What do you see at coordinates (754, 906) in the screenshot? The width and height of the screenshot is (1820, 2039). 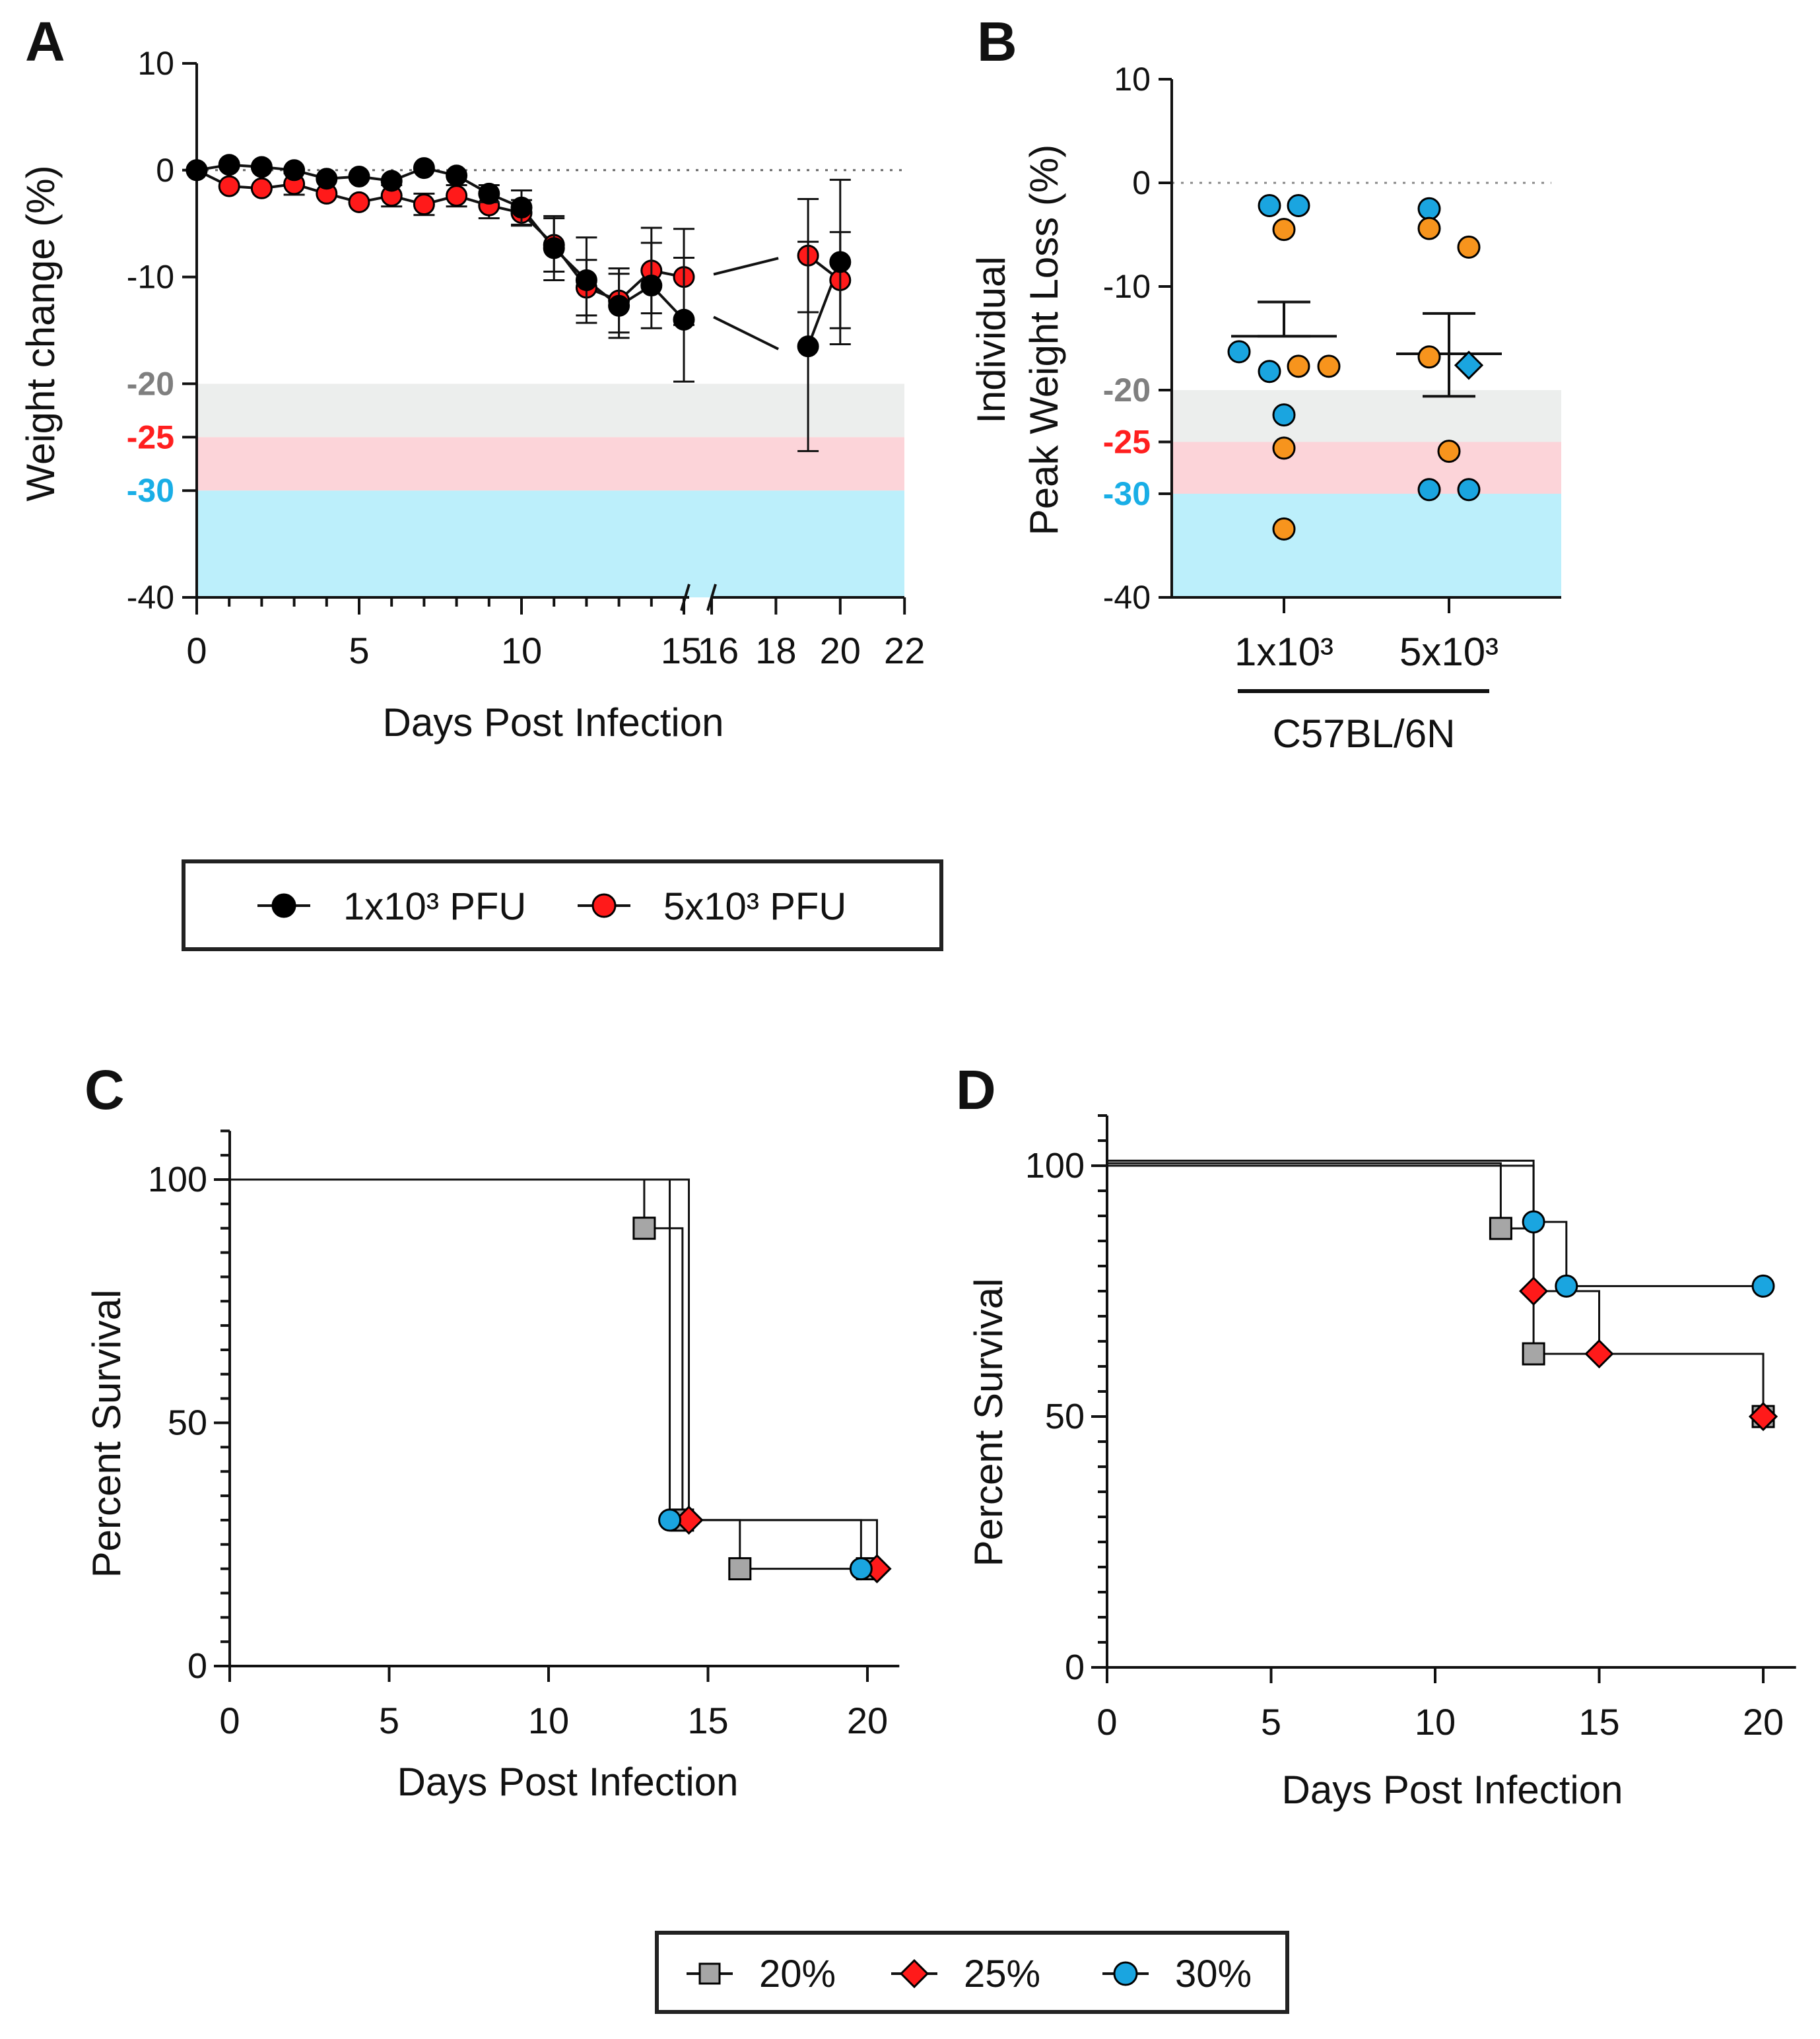 I see `legend-label-high-dose: 5x10³ PFU` at bounding box center [754, 906].